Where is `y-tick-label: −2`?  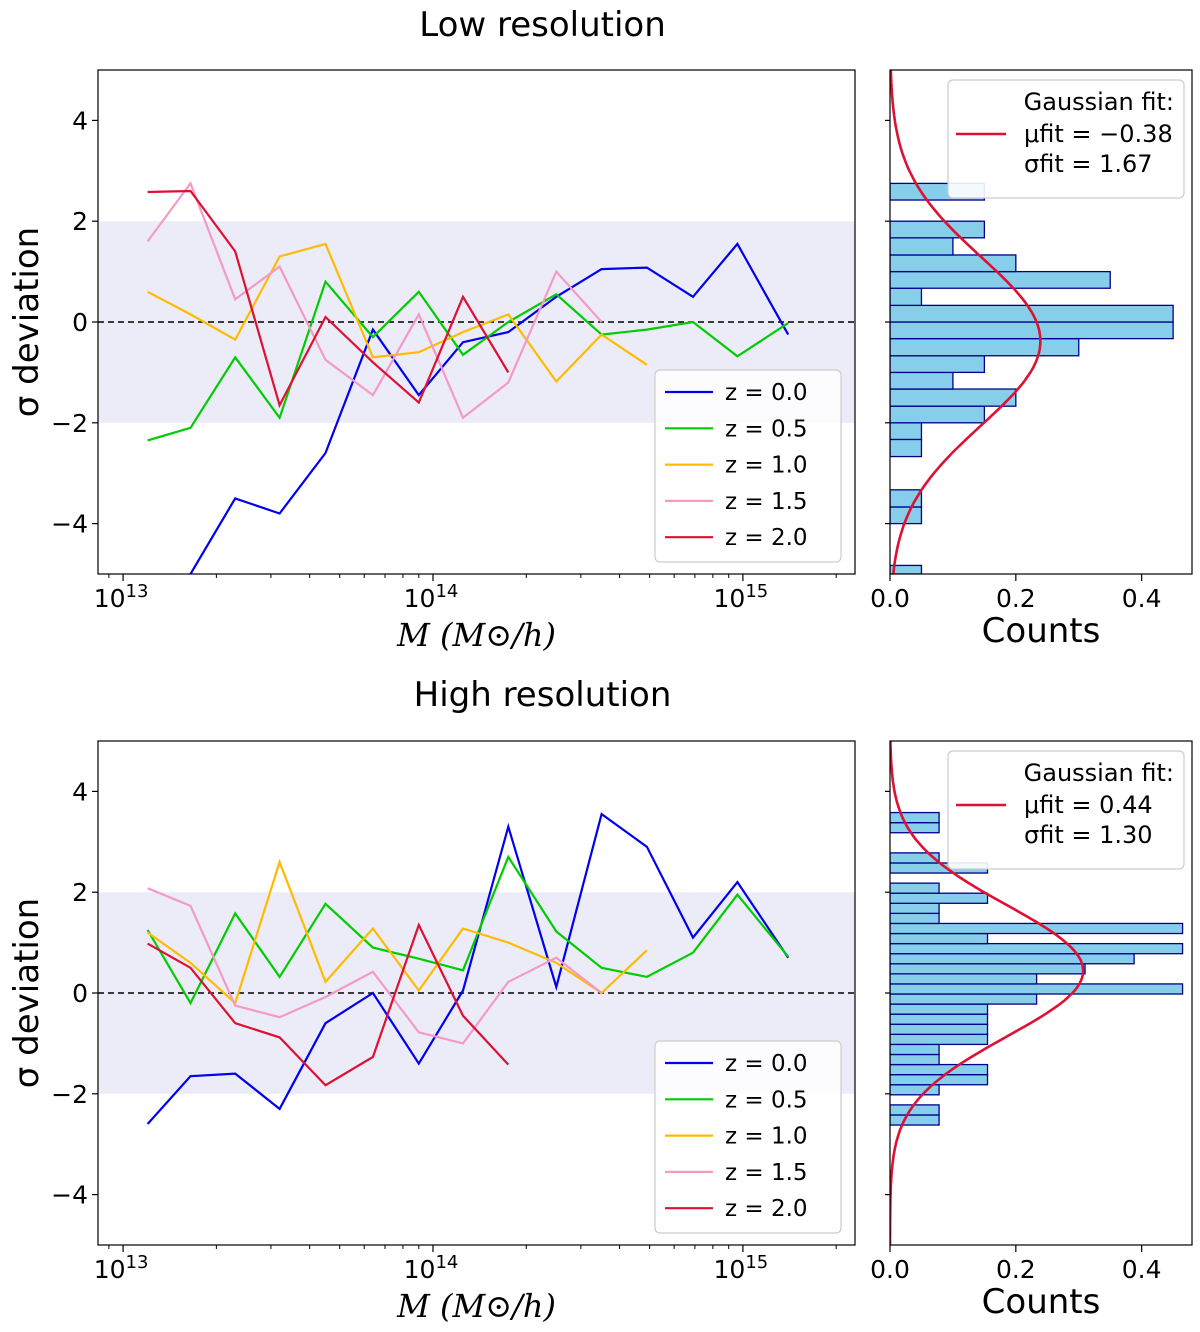 y-tick-label: −2 is located at coordinates (69, 1094).